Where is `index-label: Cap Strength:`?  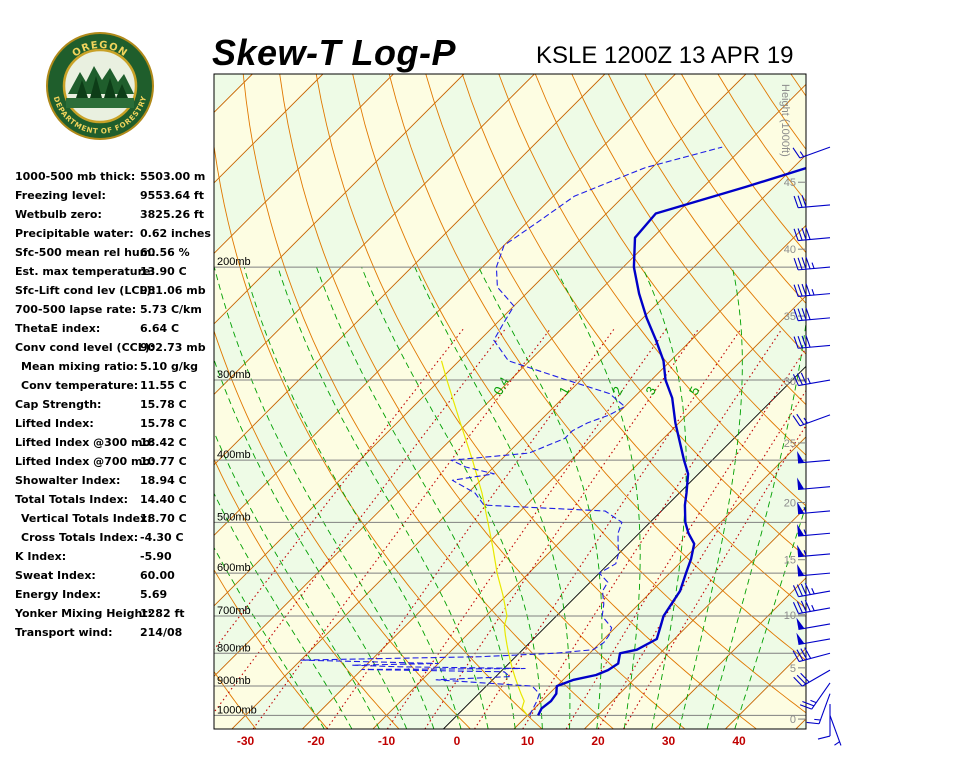
index-label: Cap Strength: is located at coordinates (58, 404).